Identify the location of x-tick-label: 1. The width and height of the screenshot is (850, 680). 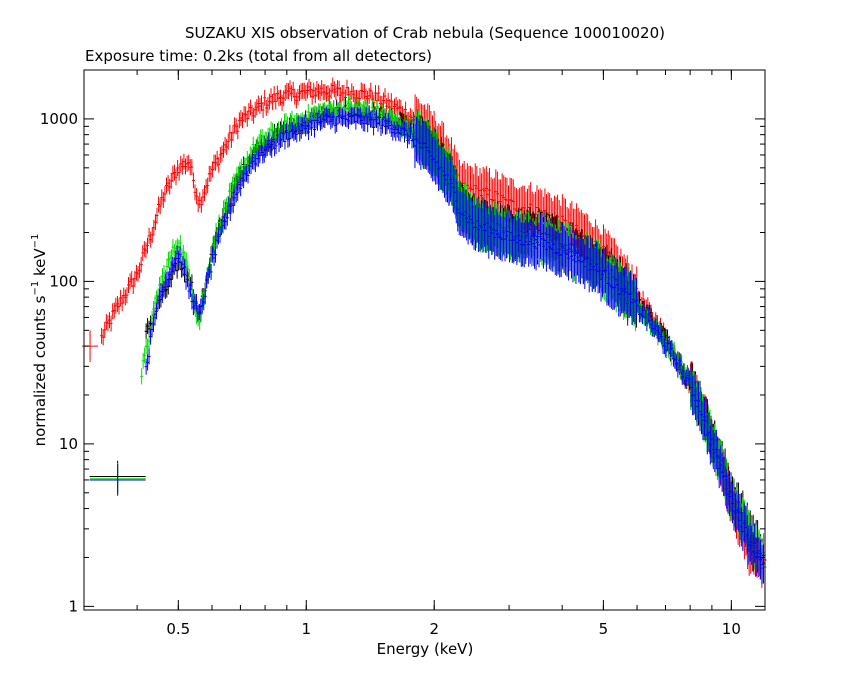
(306, 629).